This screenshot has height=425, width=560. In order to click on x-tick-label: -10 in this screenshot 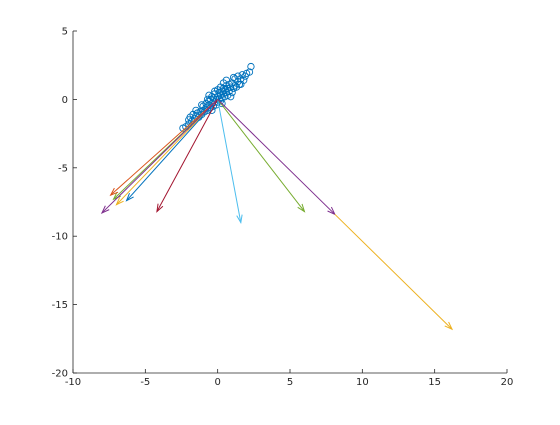, I will do `click(73, 382)`.